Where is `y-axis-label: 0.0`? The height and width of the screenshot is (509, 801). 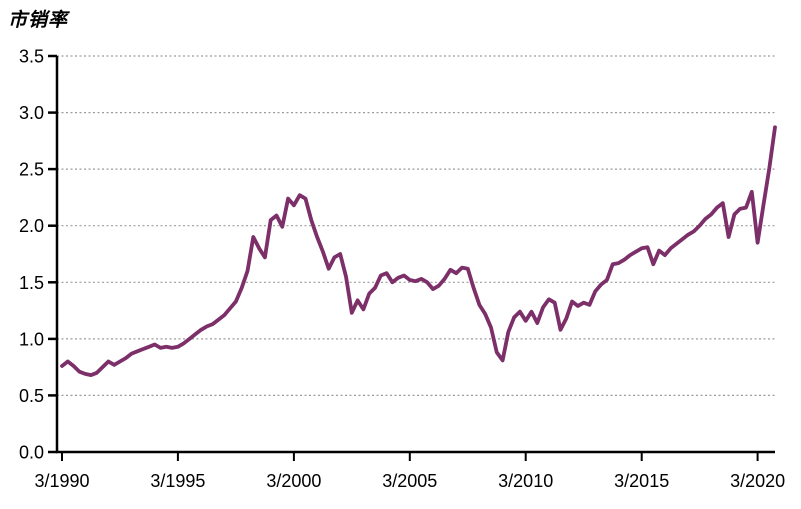 y-axis-label: 0.0 is located at coordinates (31, 453).